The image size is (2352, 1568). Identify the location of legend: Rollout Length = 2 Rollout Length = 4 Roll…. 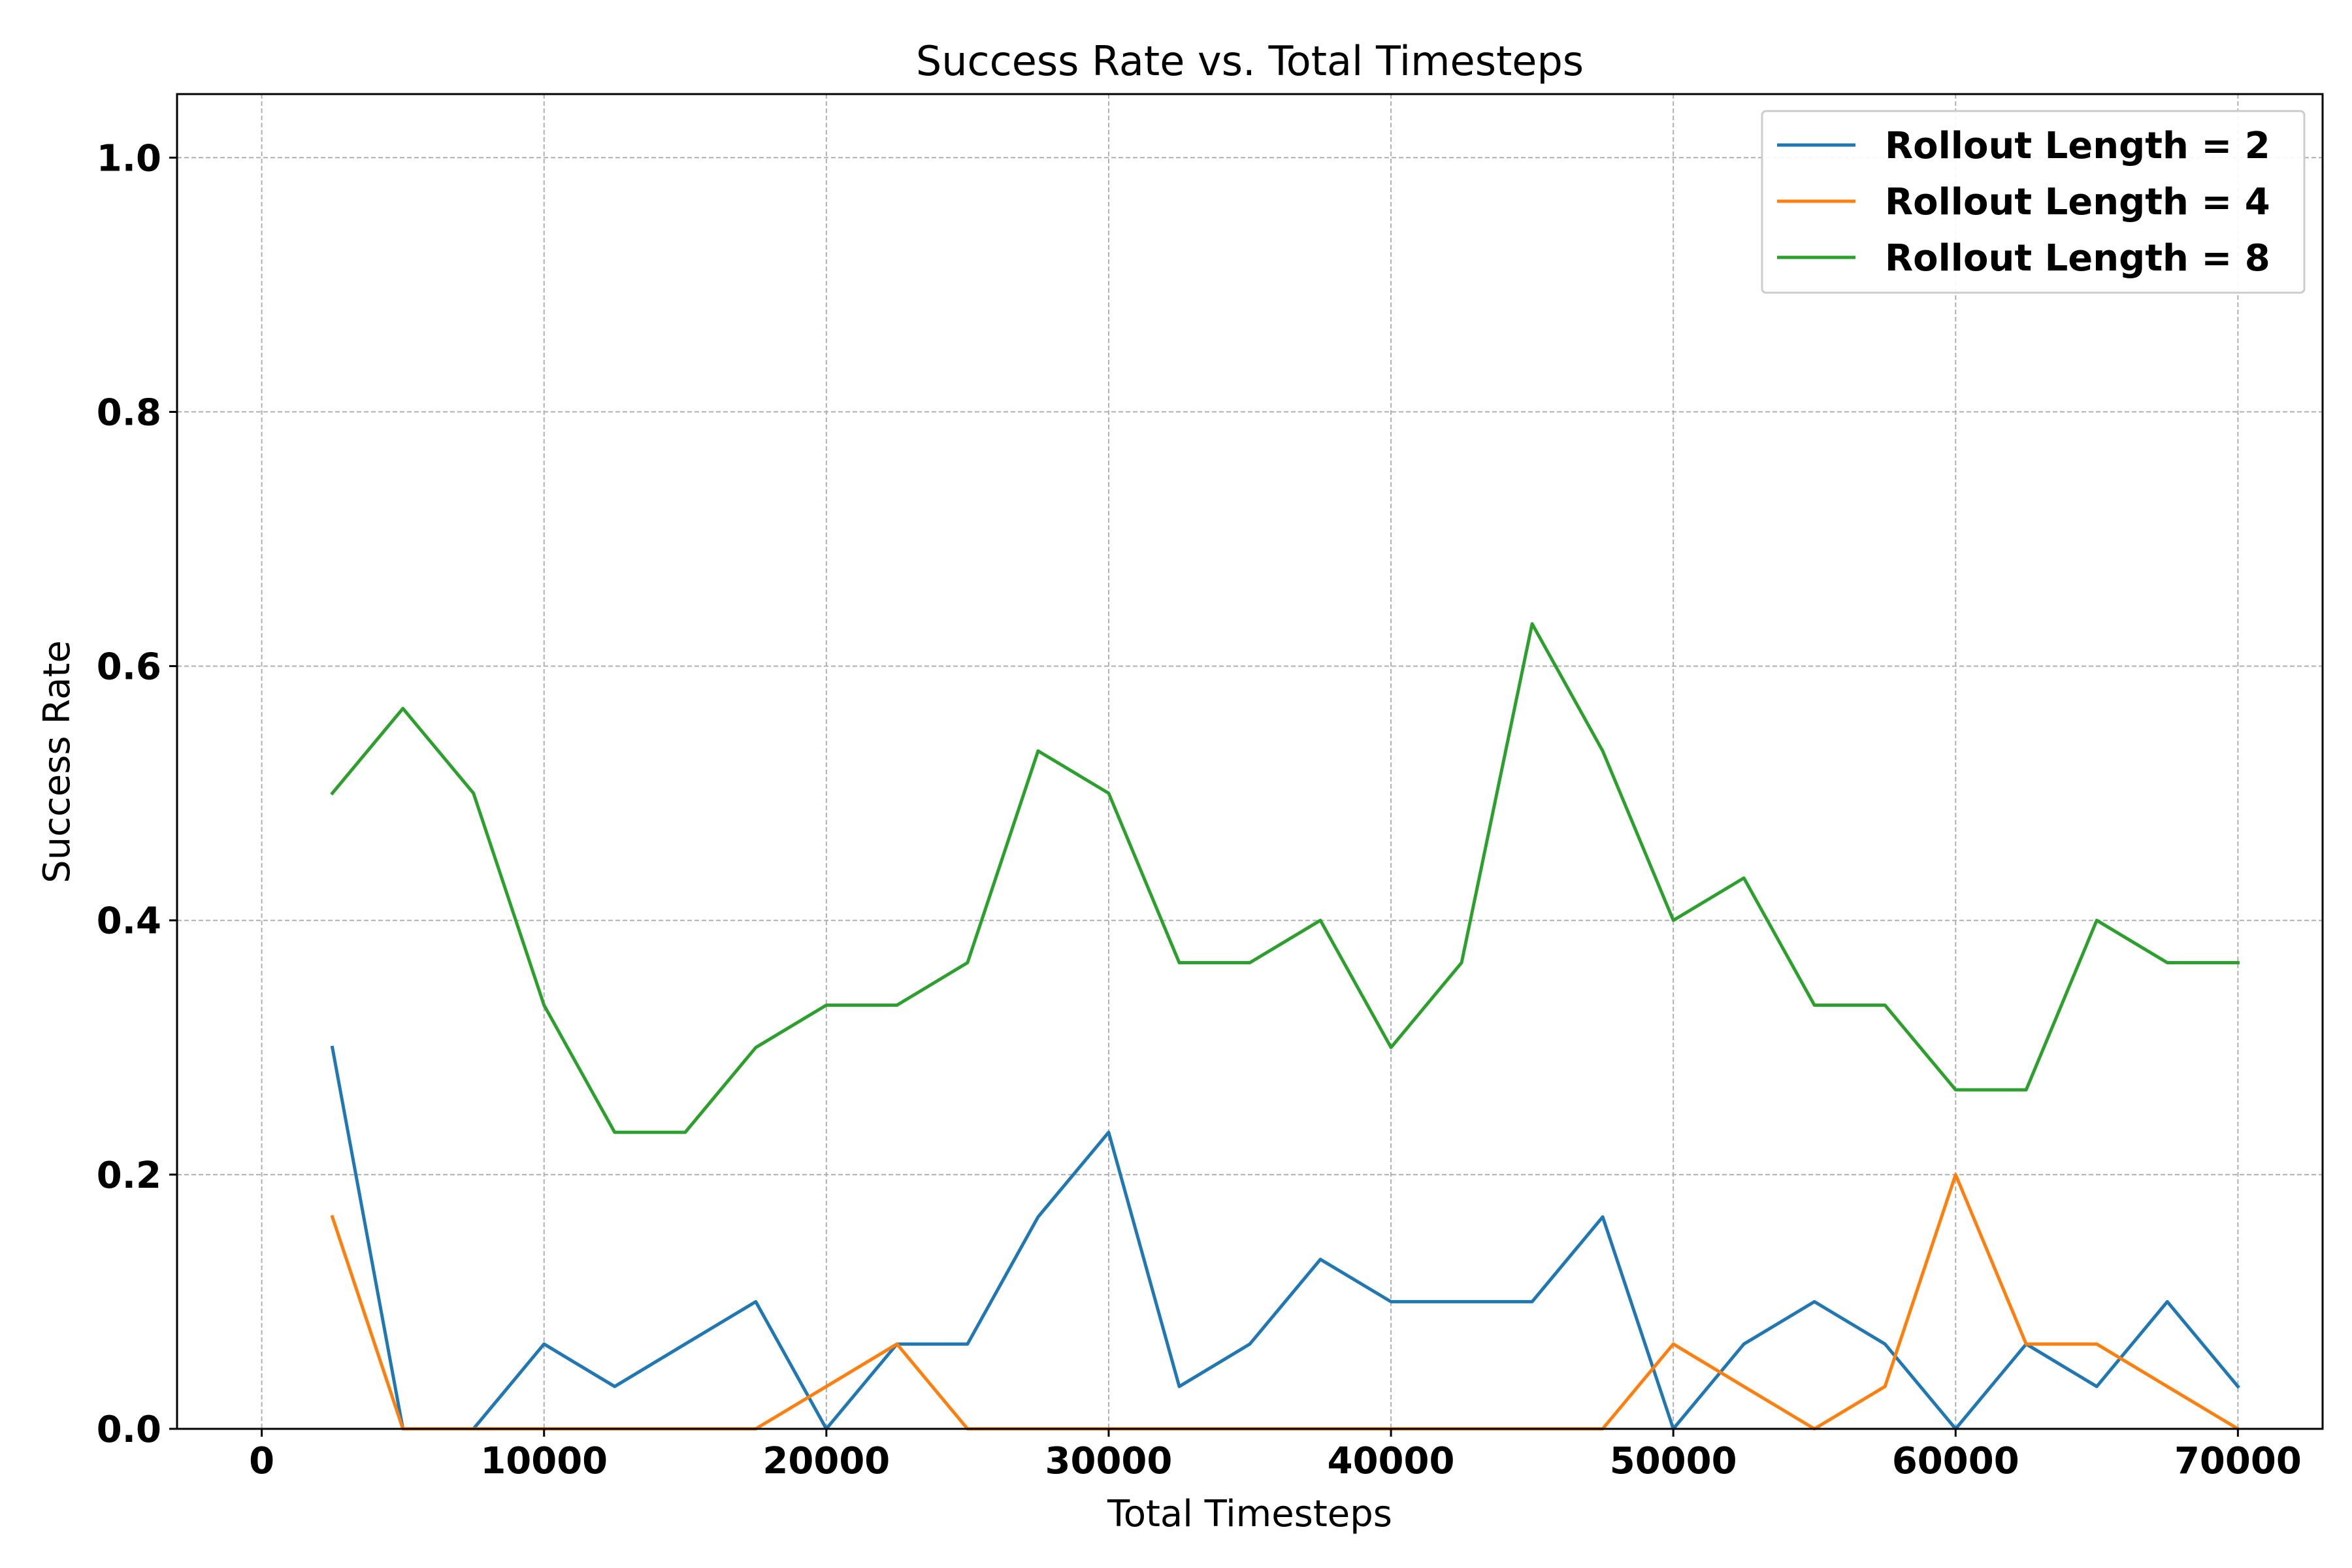
(2033, 202).